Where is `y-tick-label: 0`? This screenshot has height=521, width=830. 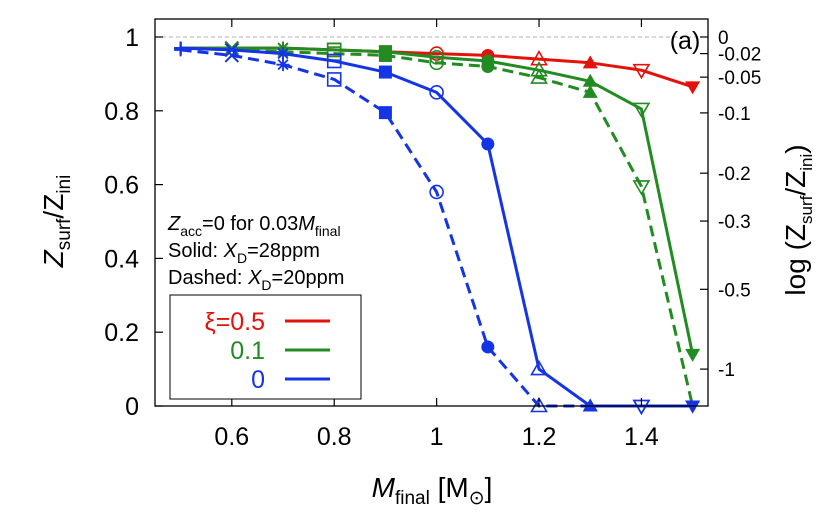
y-tick-label: 0 is located at coordinates (132, 407).